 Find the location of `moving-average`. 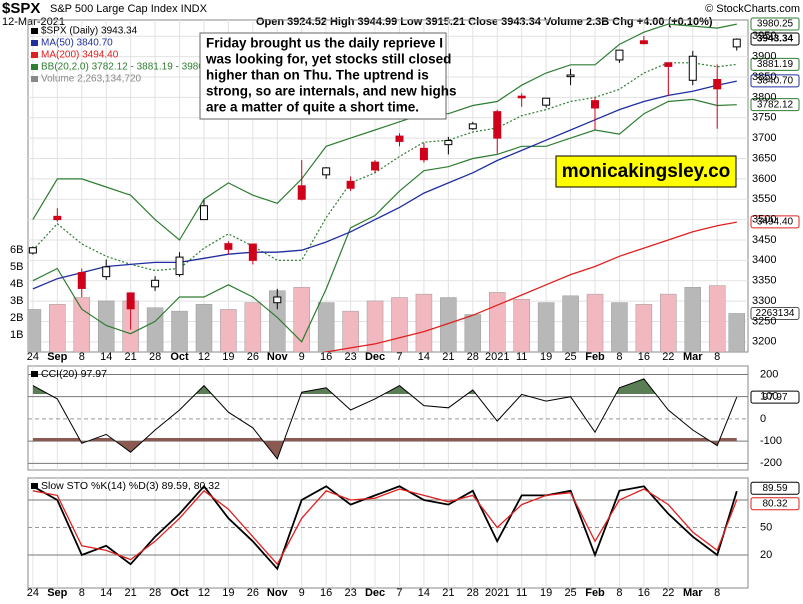

moving-average is located at coordinates (529, 286).